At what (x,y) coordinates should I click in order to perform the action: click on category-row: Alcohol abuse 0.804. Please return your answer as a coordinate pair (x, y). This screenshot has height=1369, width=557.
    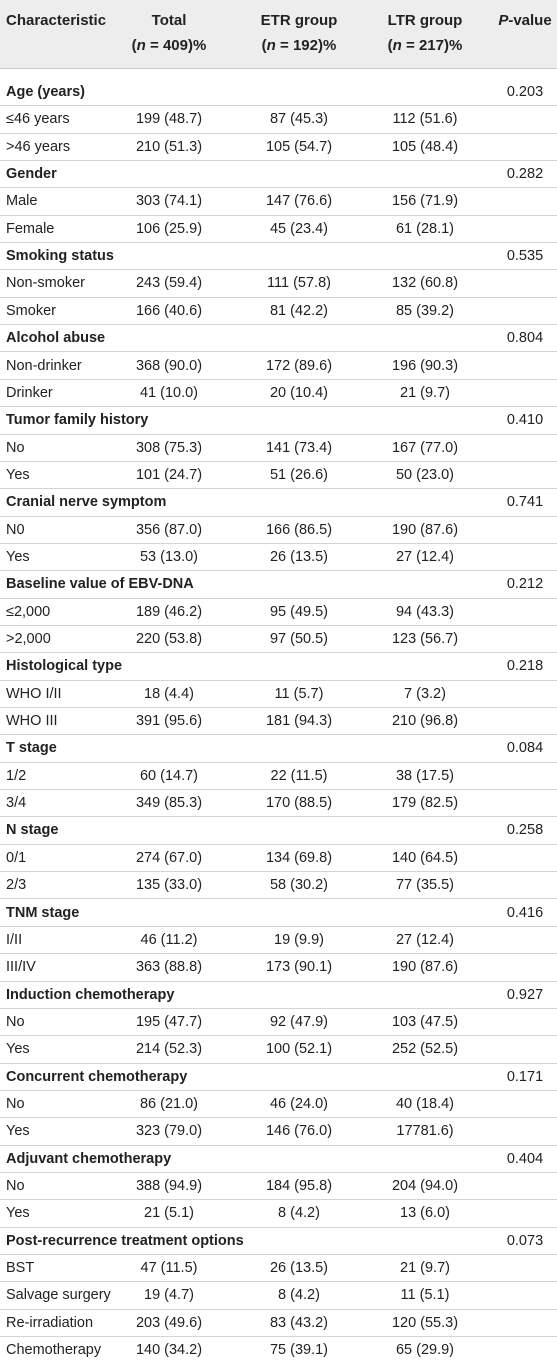
    Looking at the image, I should click on (278, 339).